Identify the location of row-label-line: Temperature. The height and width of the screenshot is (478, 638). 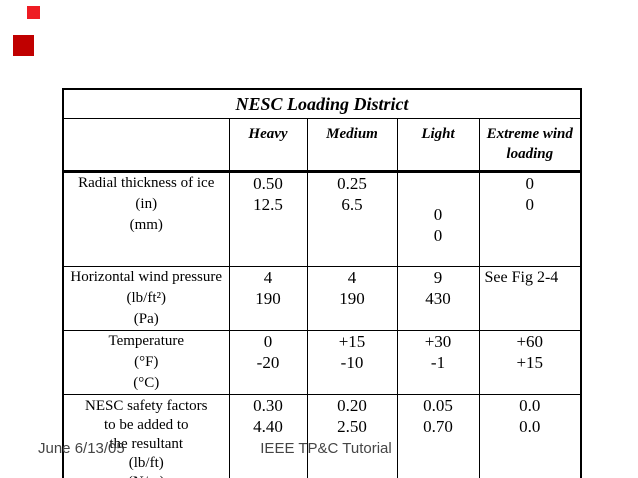
(146, 341).